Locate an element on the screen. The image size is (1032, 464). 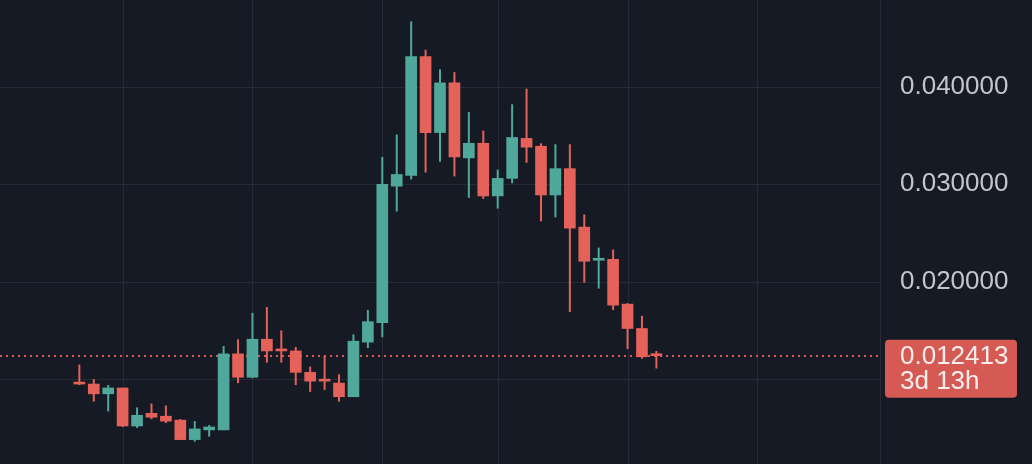
y-tick-label: 0.020000 is located at coordinates (954, 279).